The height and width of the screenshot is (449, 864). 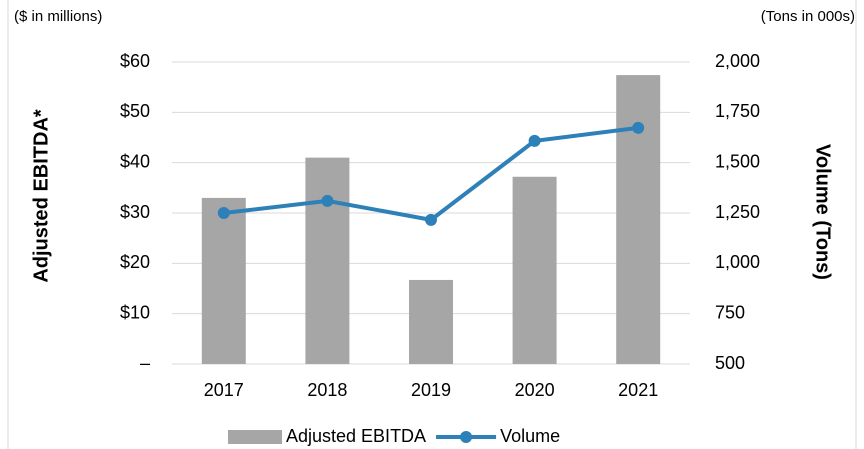 I want to click on y-tick-label: $60, so click(x=135, y=61).